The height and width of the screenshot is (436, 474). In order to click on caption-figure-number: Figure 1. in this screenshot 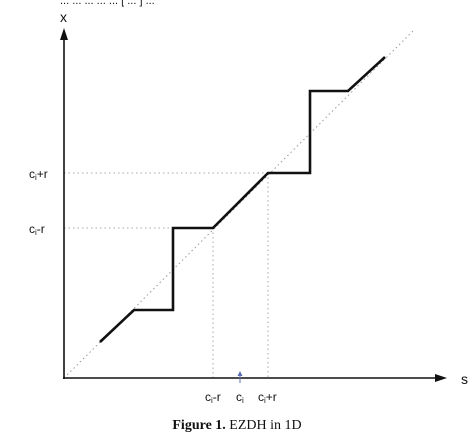, I will do `click(199, 425)`.